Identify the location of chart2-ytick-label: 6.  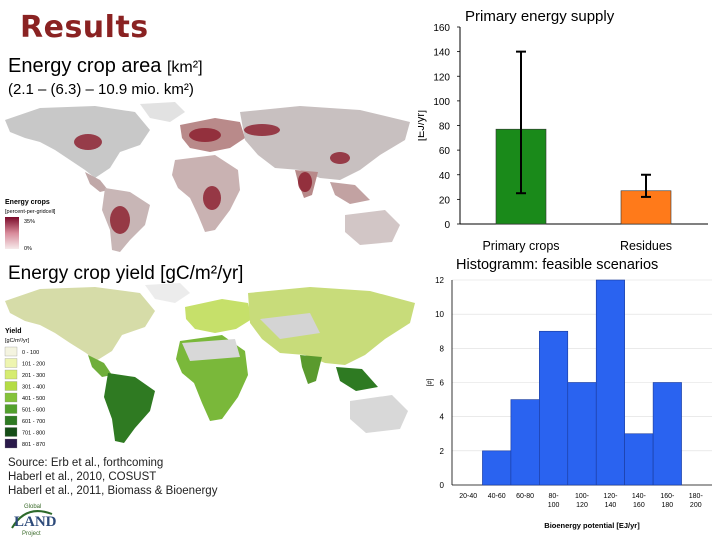
(442, 383).